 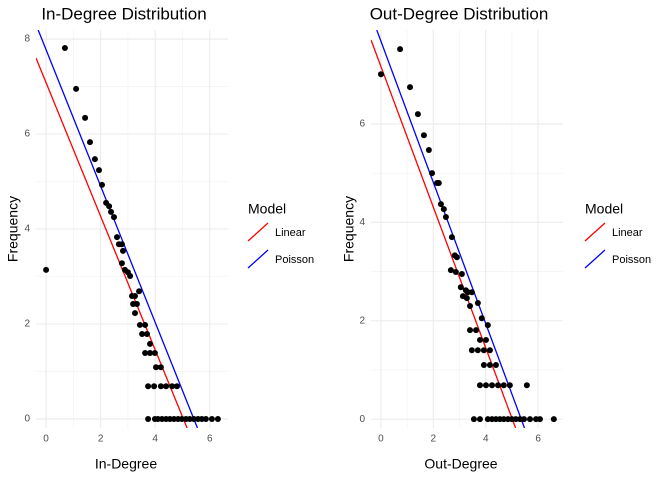 What do you see at coordinates (459, 13) in the screenshot?
I see `chart-title: Out-Degree Distribution` at bounding box center [459, 13].